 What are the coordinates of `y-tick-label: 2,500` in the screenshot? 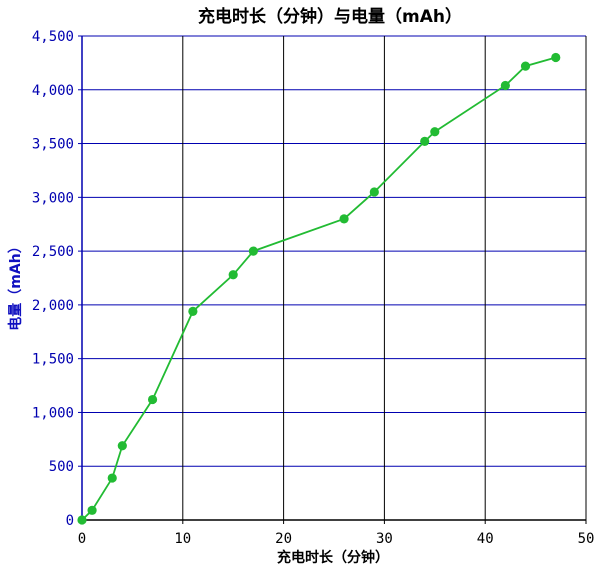 It's located at (53, 252).